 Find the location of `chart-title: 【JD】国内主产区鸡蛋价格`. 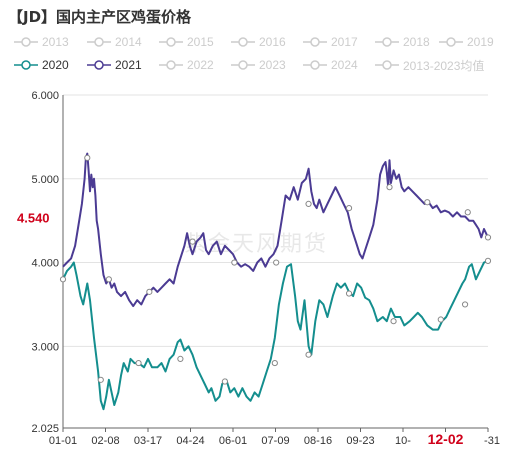

chart-title: 【JD】国内主产区鸡蛋价格 is located at coordinates (100, 17).